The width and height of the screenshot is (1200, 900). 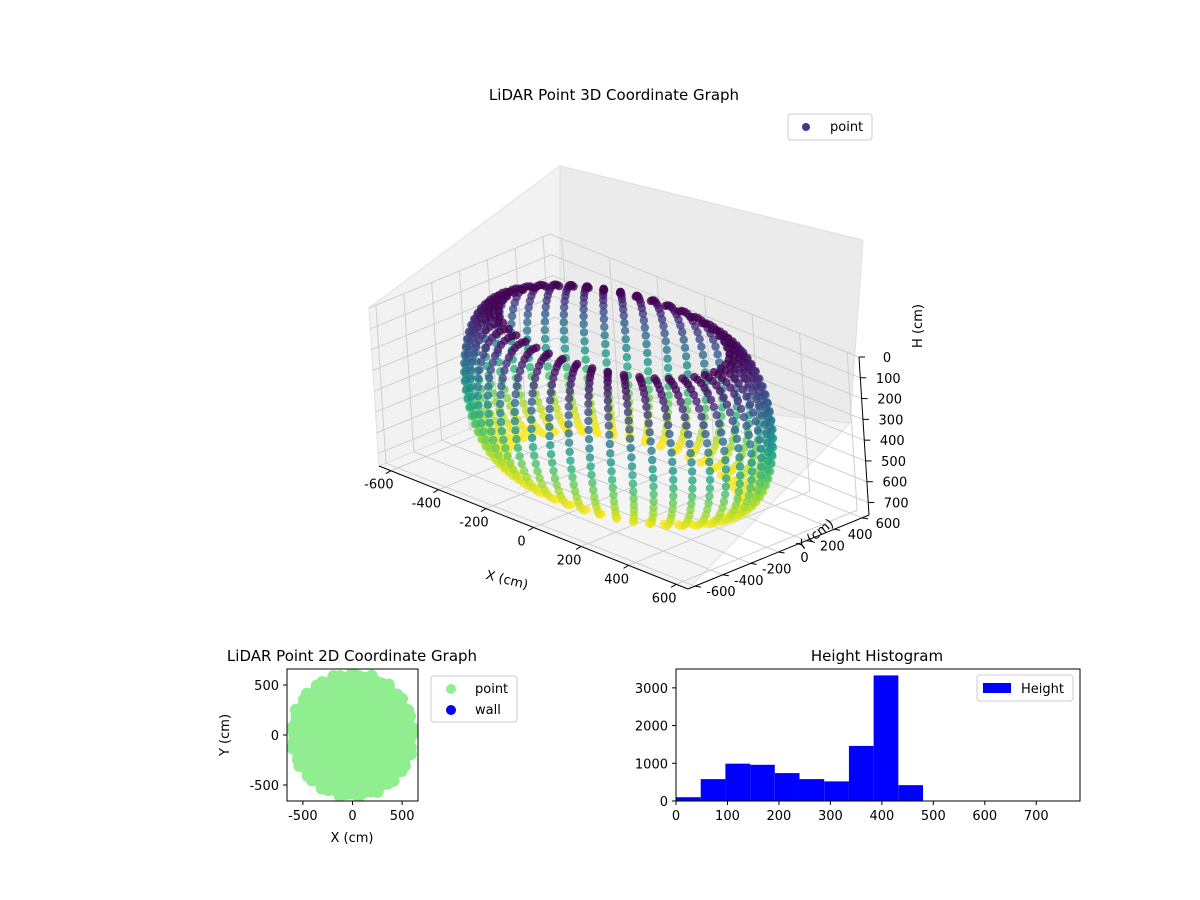 I want to click on y-axis-line, so click(x=778, y=552).